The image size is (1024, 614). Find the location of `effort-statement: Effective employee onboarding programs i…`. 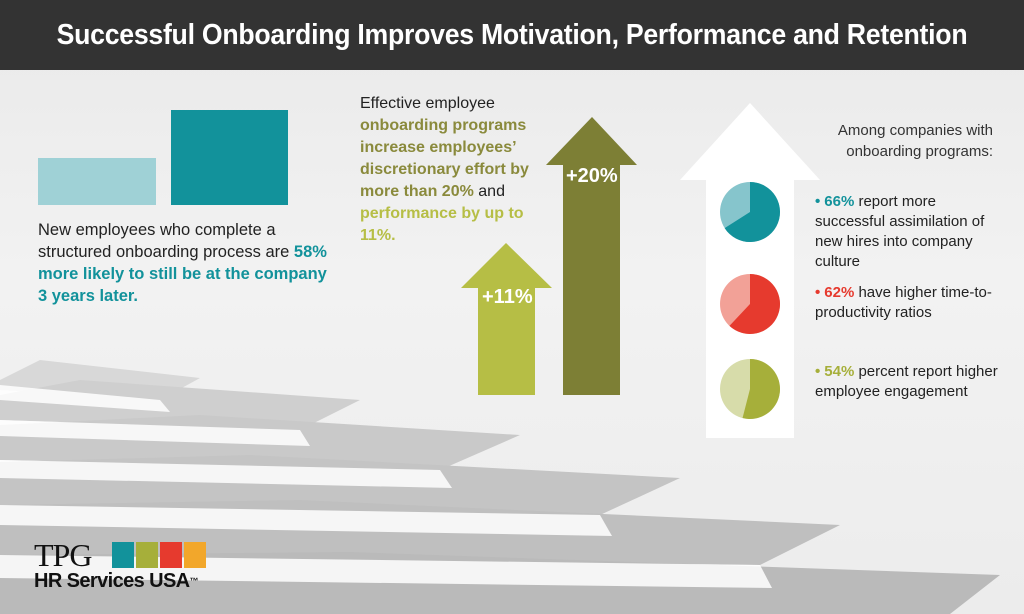

effort-statement: Effective employee onboarding programs i… is located at coordinates (460, 170).